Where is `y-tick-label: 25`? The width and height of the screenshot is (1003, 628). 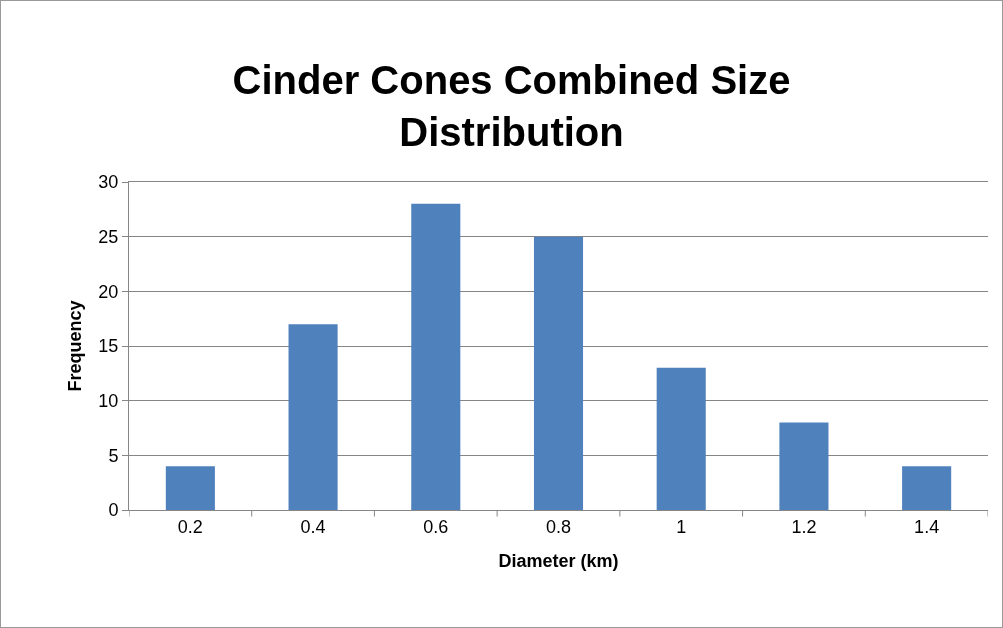
y-tick-label: 25 is located at coordinates (108, 236).